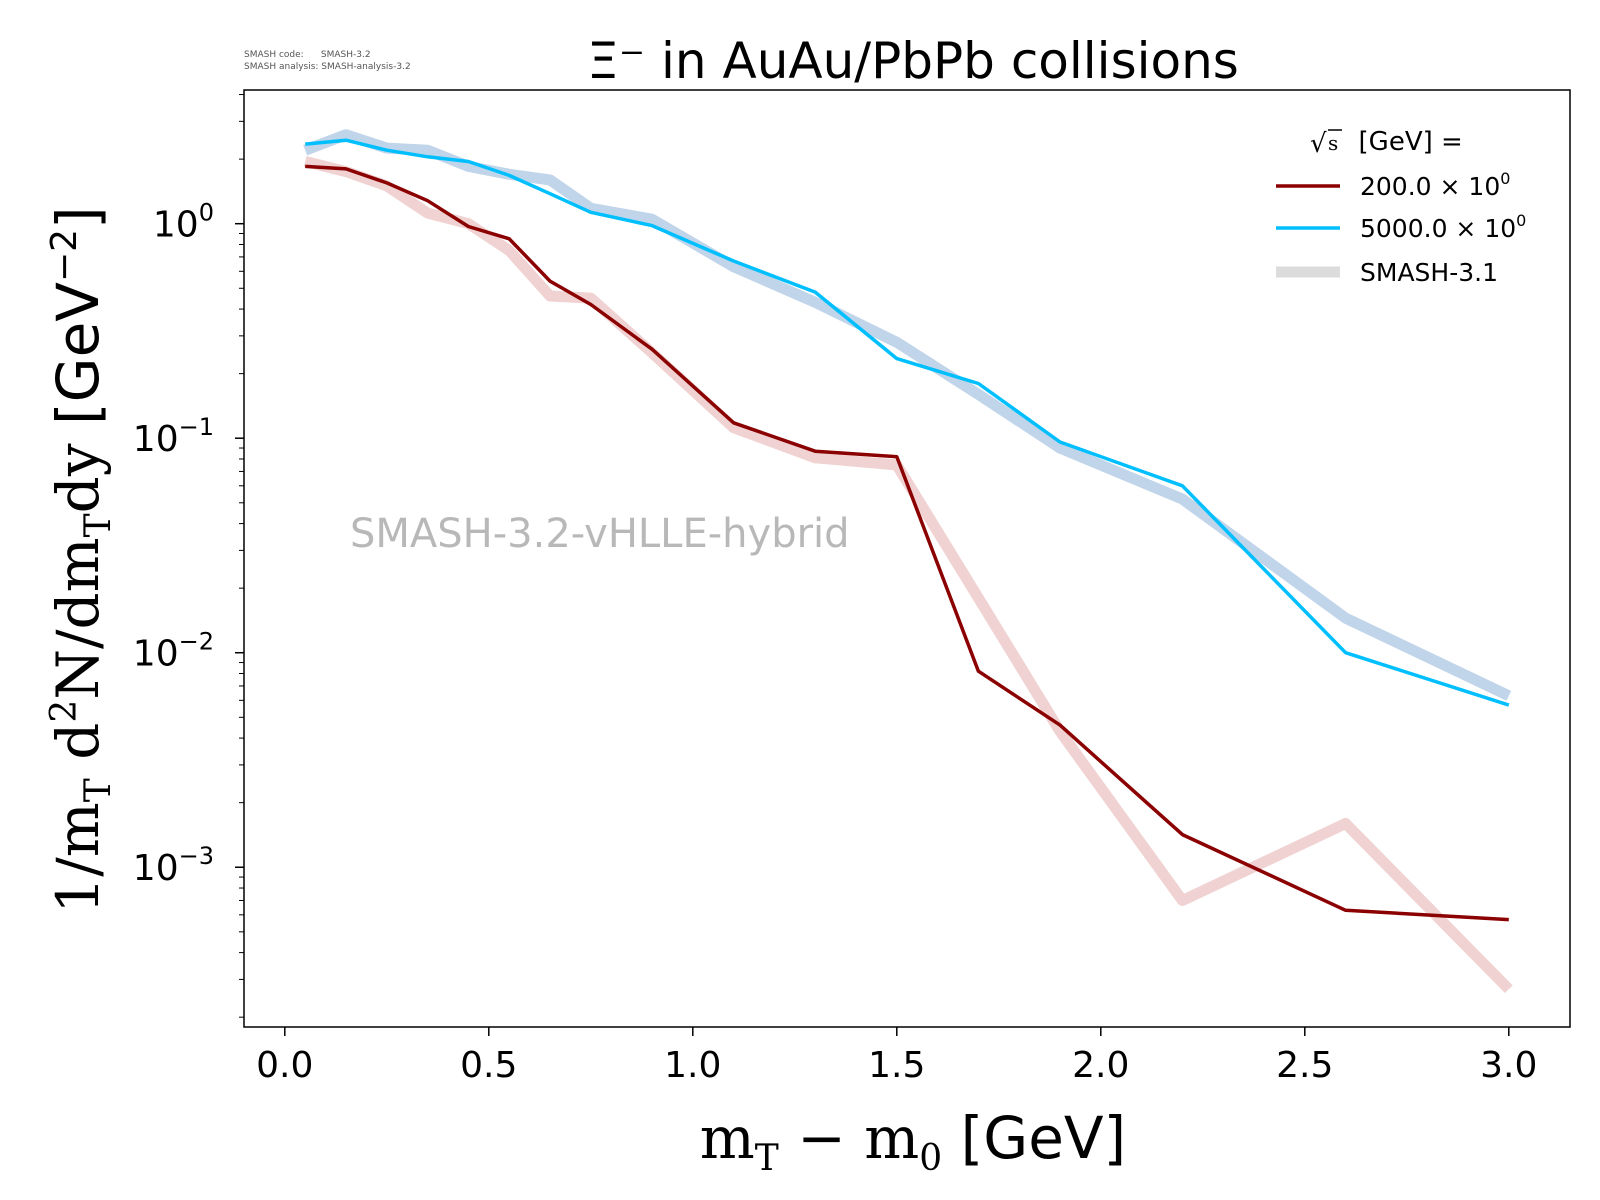 Image resolution: width=1600 pixels, height=1200 pixels. Describe the element at coordinates (896, 1065) in the screenshot. I see `x-tick-label: 1.5` at that location.